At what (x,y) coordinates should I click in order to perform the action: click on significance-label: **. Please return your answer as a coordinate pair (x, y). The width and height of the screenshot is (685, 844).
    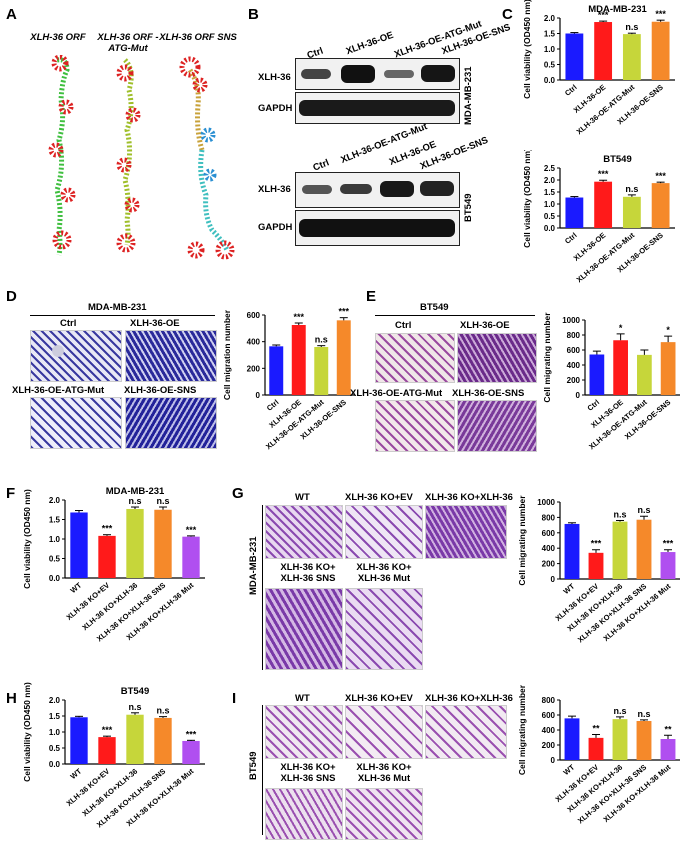
    Looking at the image, I should click on (596, 729).